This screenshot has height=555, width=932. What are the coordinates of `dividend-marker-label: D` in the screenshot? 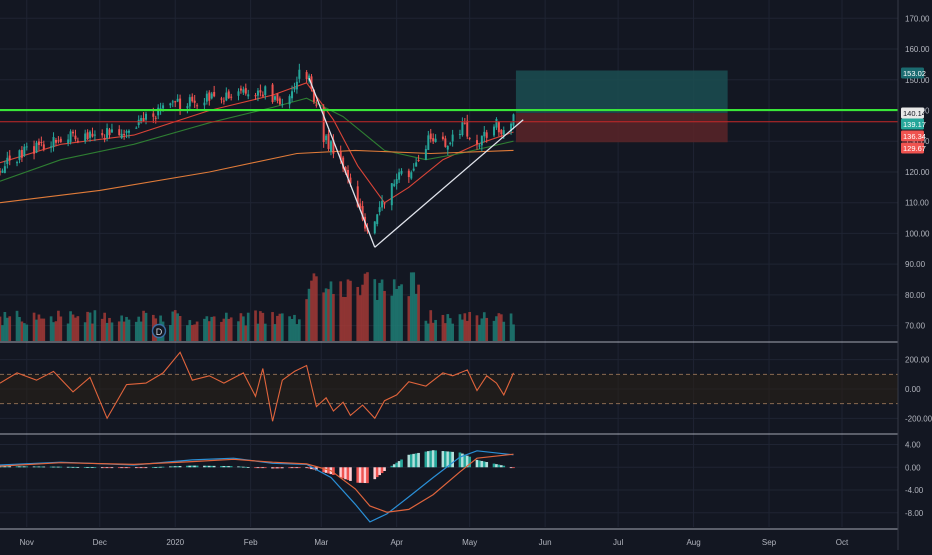 It's located at (159, 332).